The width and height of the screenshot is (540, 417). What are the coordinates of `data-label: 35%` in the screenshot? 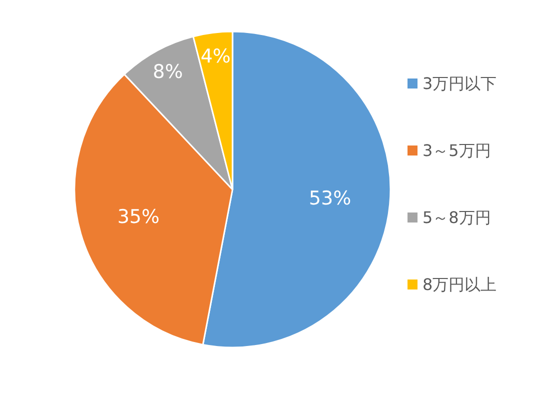 It's located at (138, 217).